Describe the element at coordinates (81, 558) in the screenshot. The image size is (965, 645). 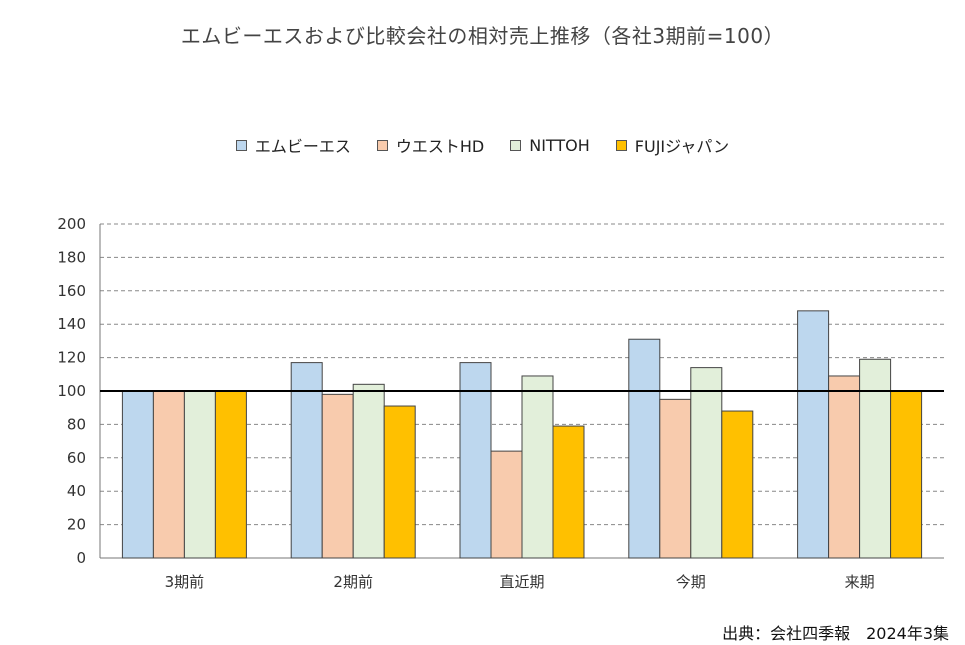
I see `y-tick-label: 0` at that location.